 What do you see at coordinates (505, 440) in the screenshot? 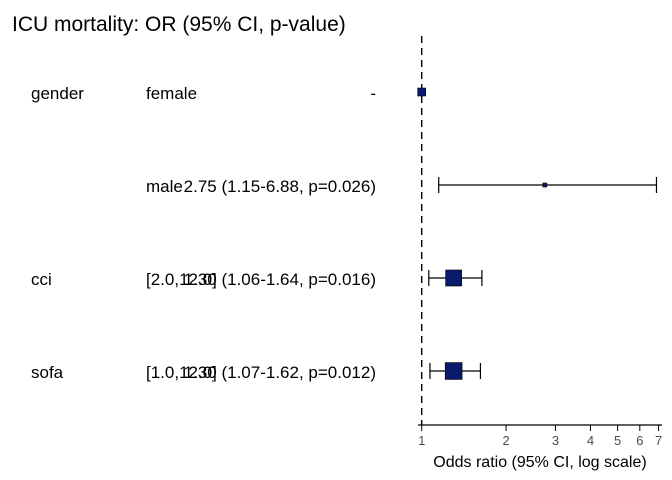
I see `x-tick-label: 2` at bounding box center [505, 440].